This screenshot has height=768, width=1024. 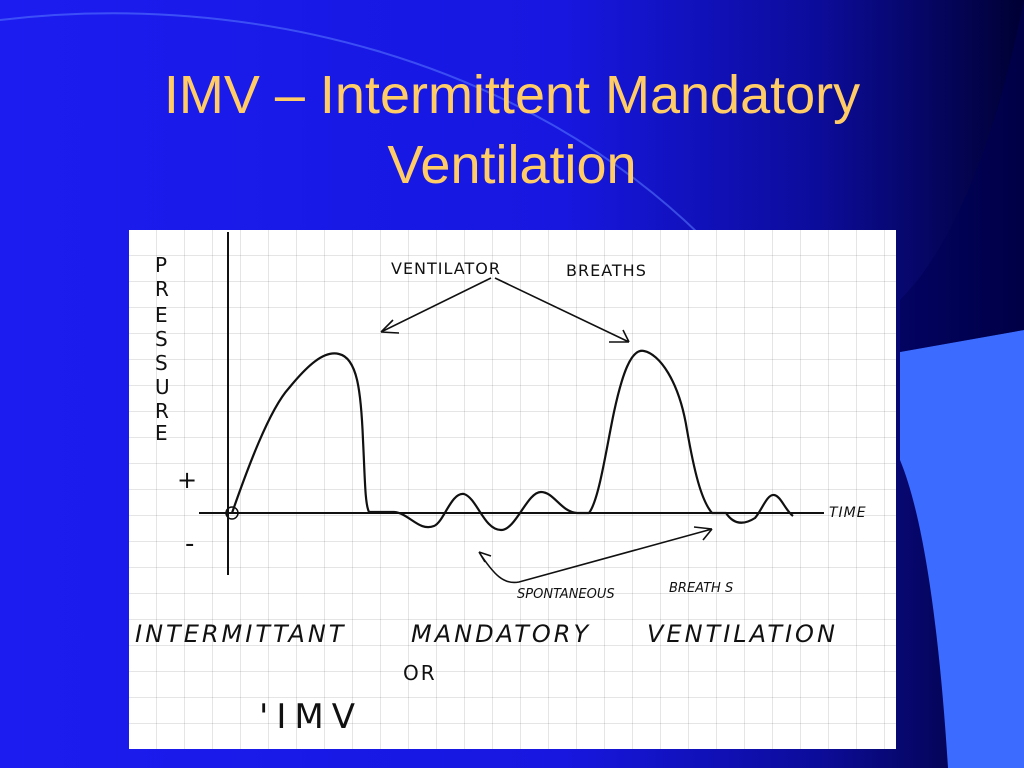 What do you see at coordinates (162, 387) in the screenshot?
I see `y-axis-letter: U` at bounding box center [162, 387].